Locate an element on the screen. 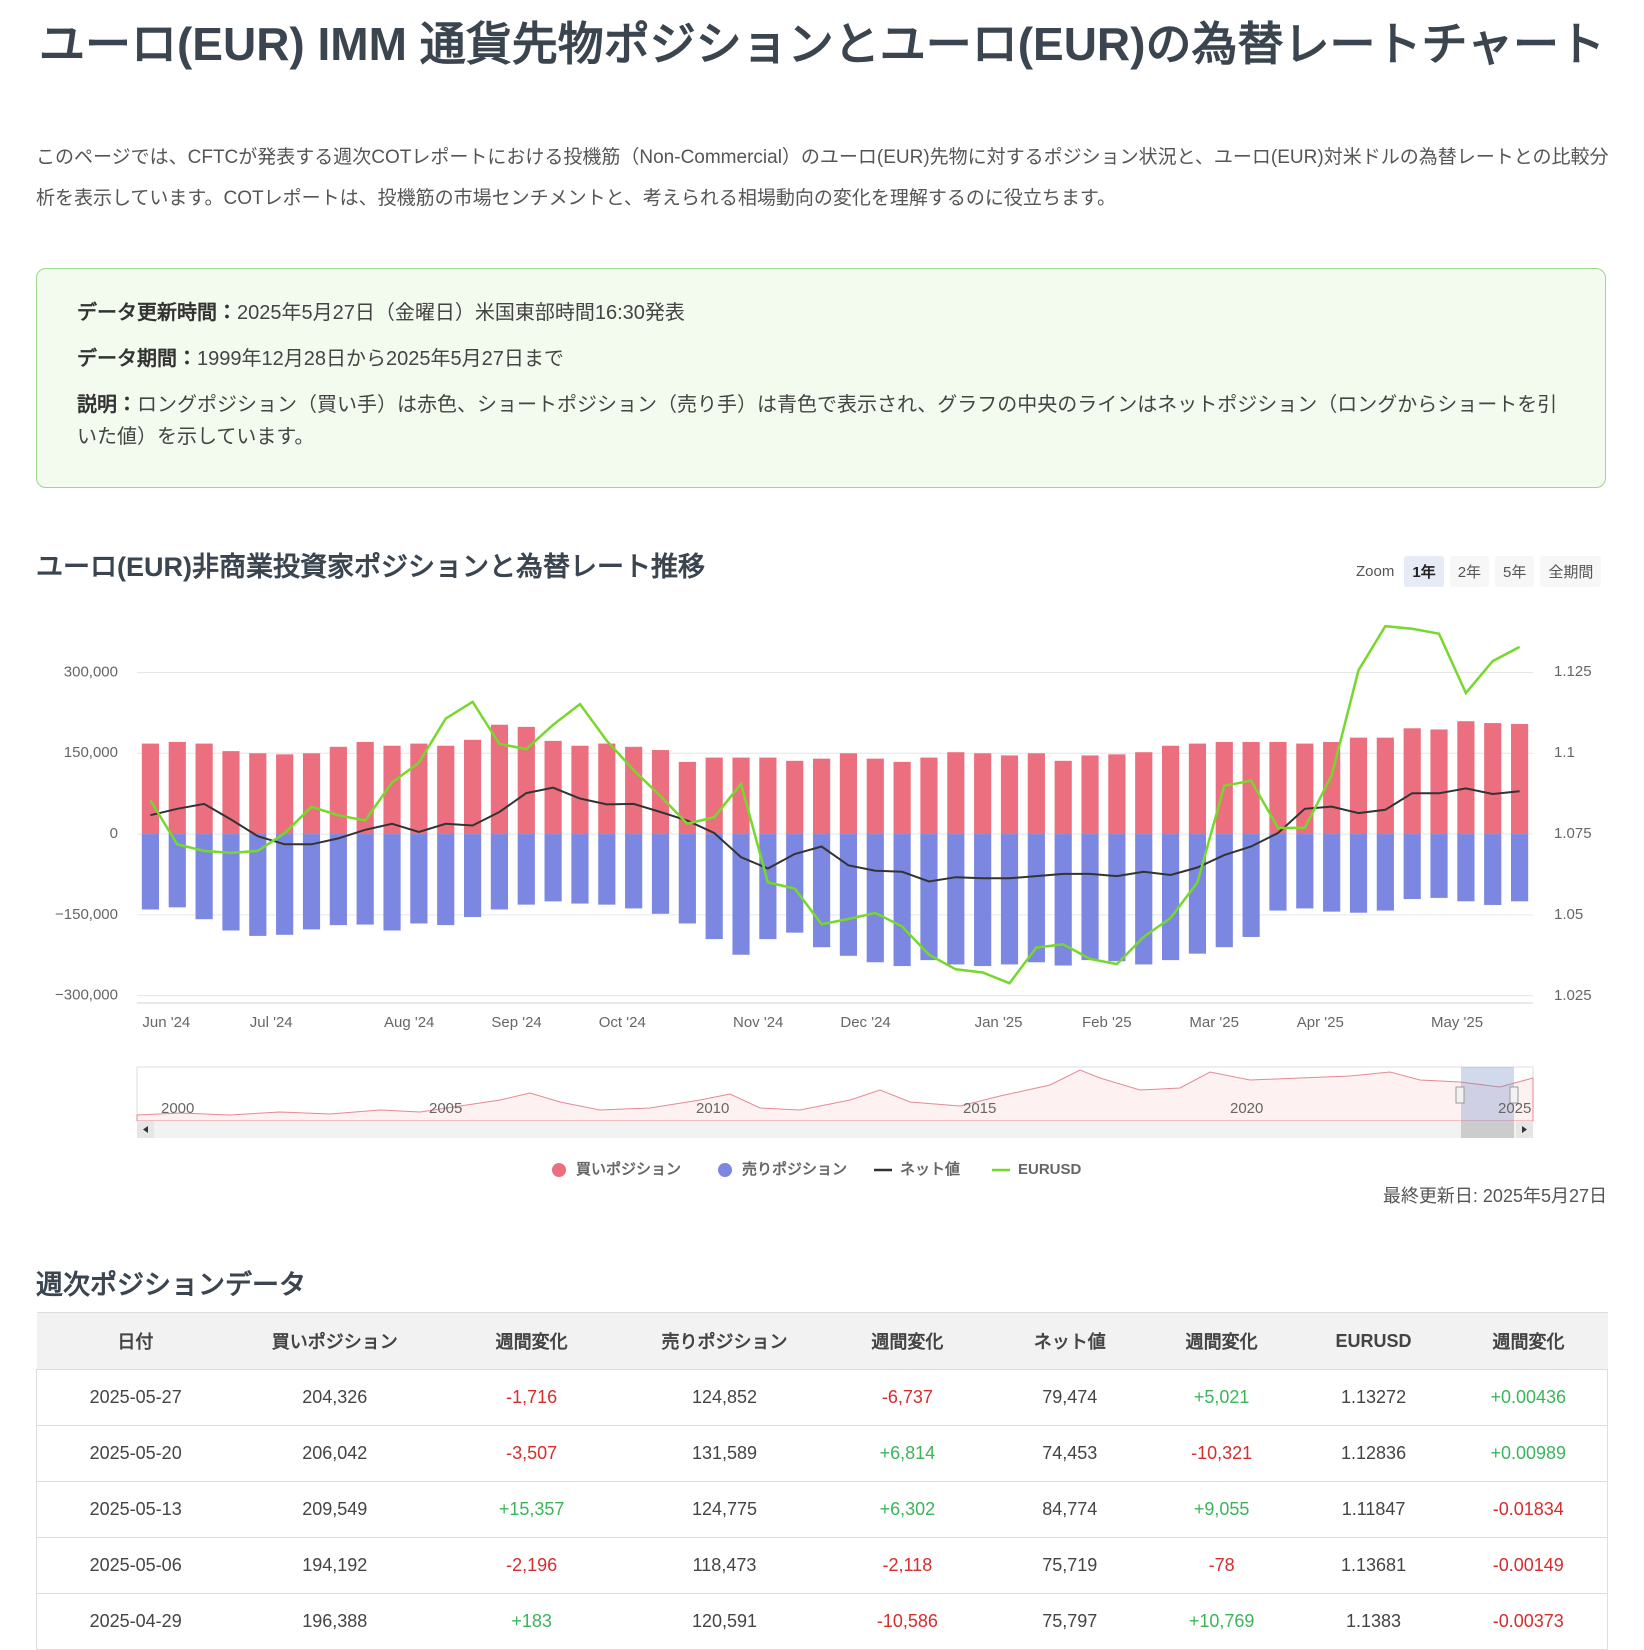 This screenshot has width=1644, height=1650. table-cell: 75,719 is located at coordinates (1069, 1565).